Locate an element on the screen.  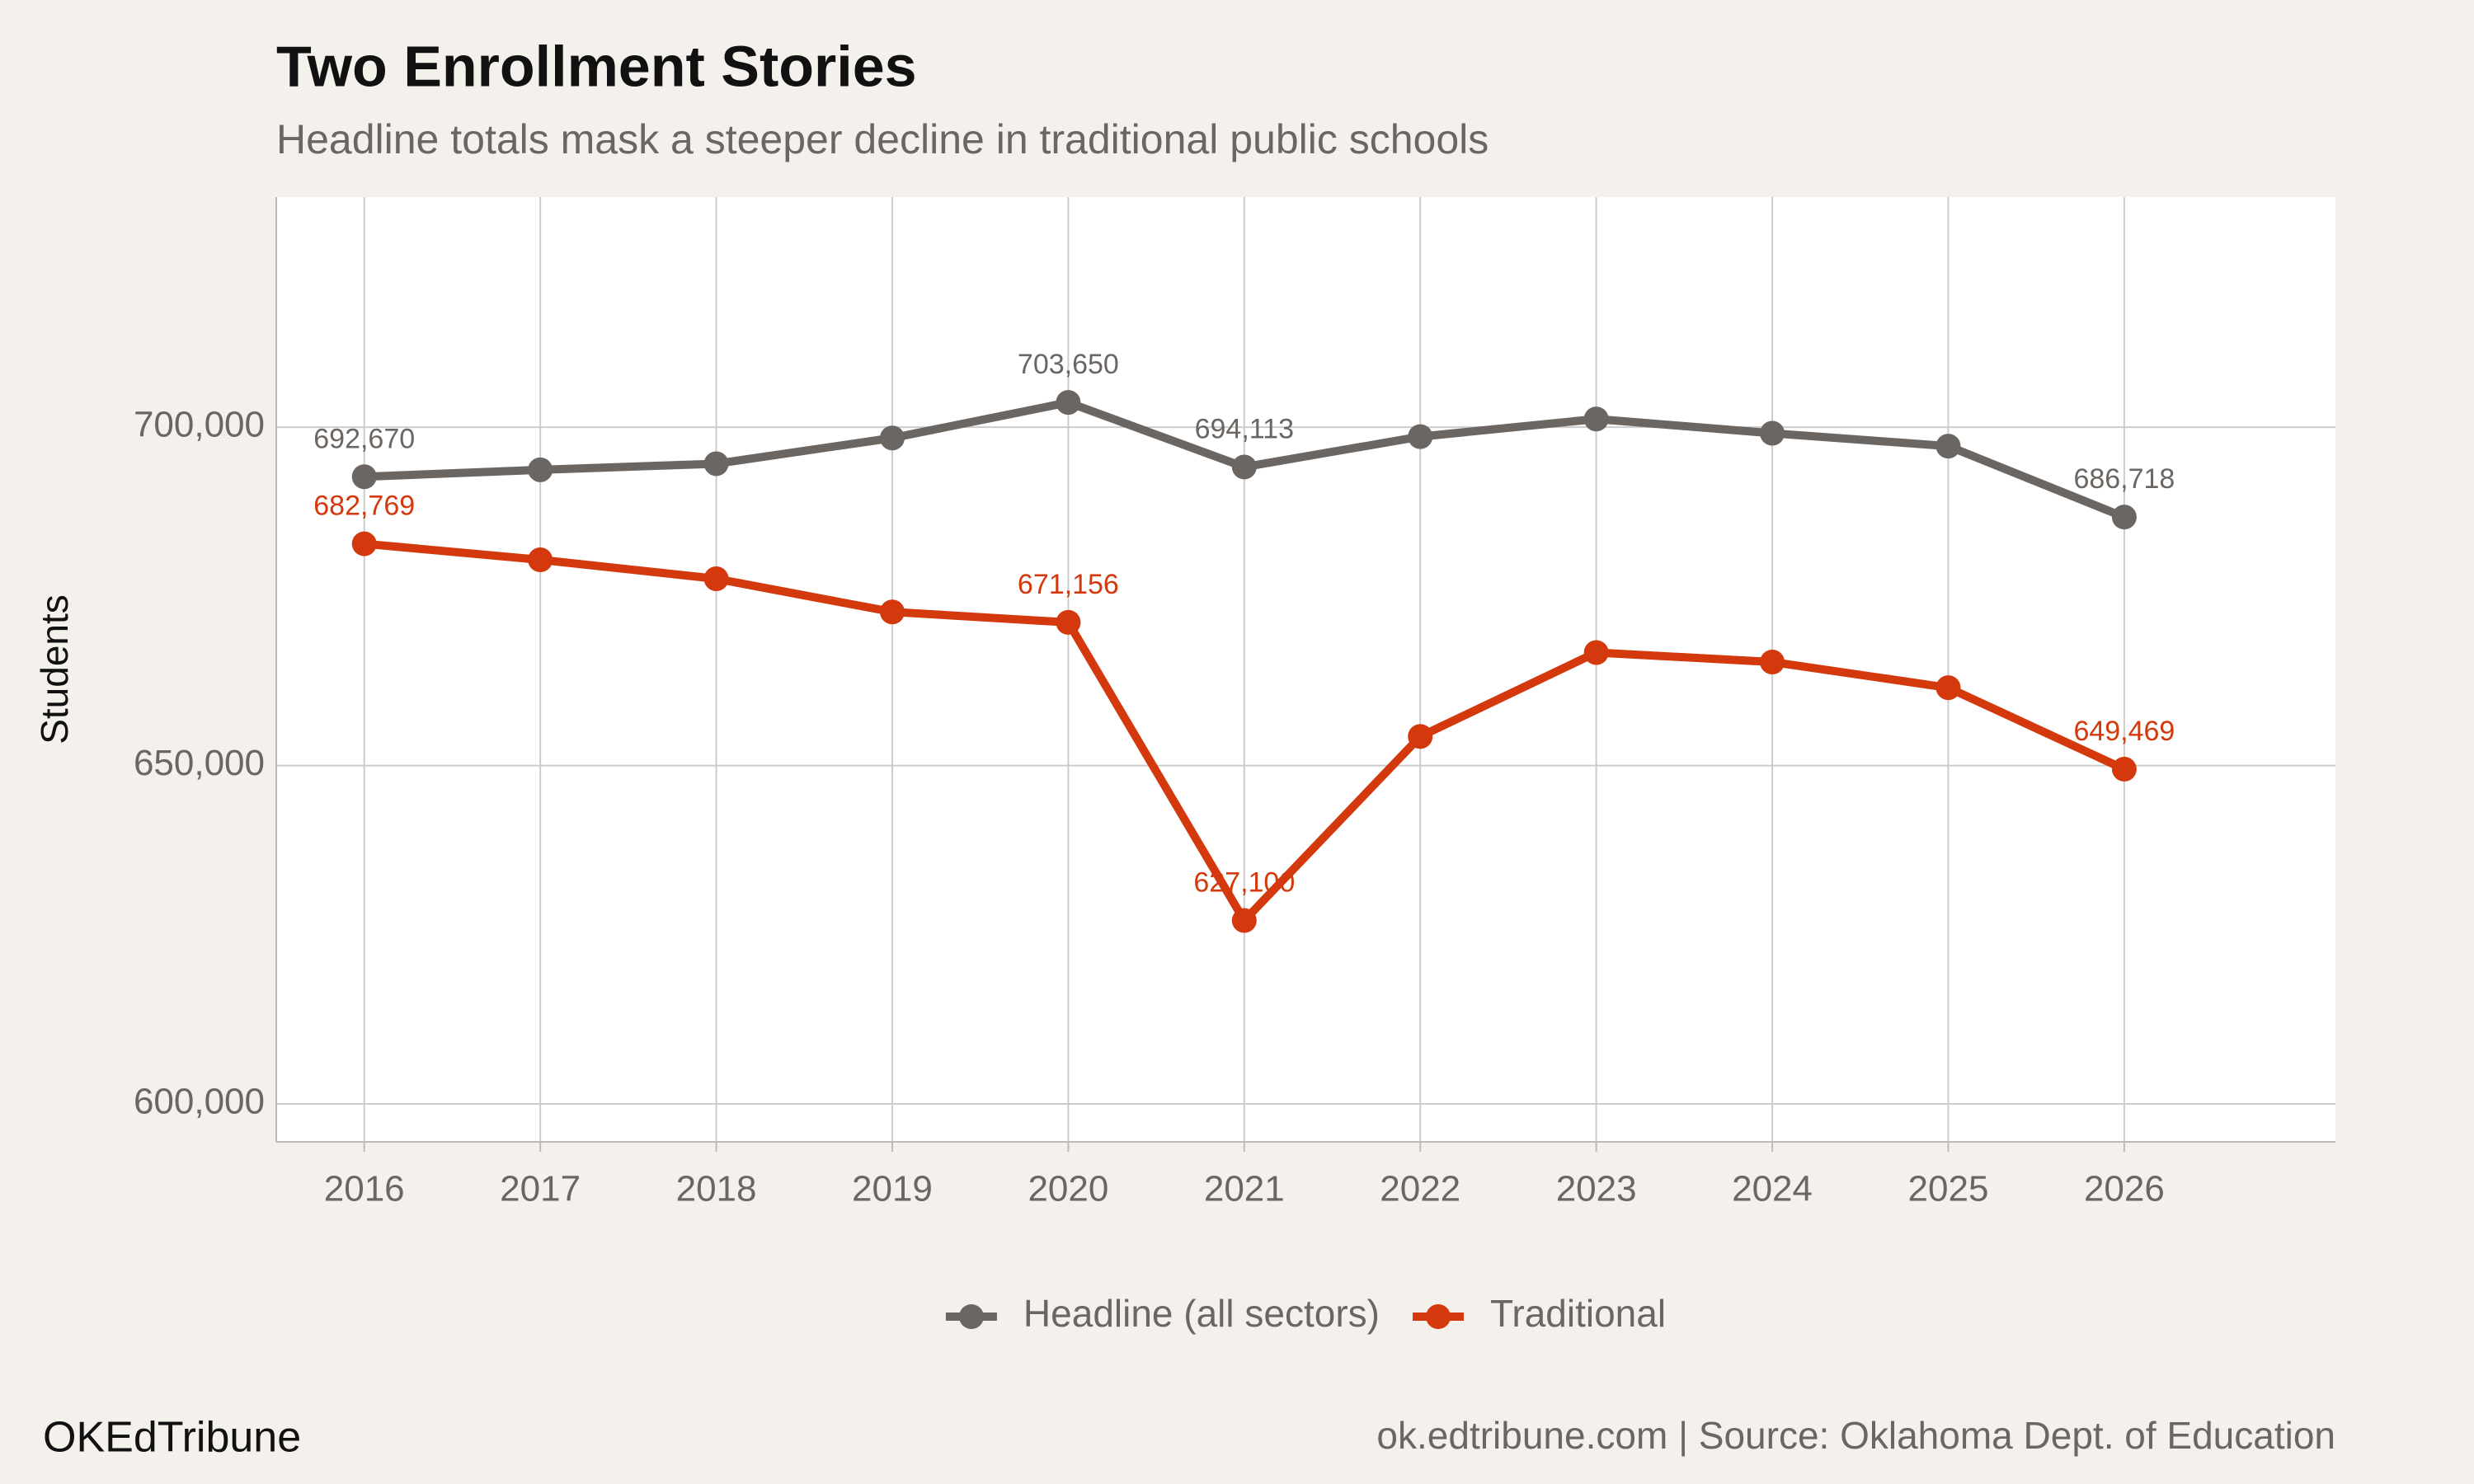
legend-label: Headline (all sectors) is located at coordinates (1201, 1313).